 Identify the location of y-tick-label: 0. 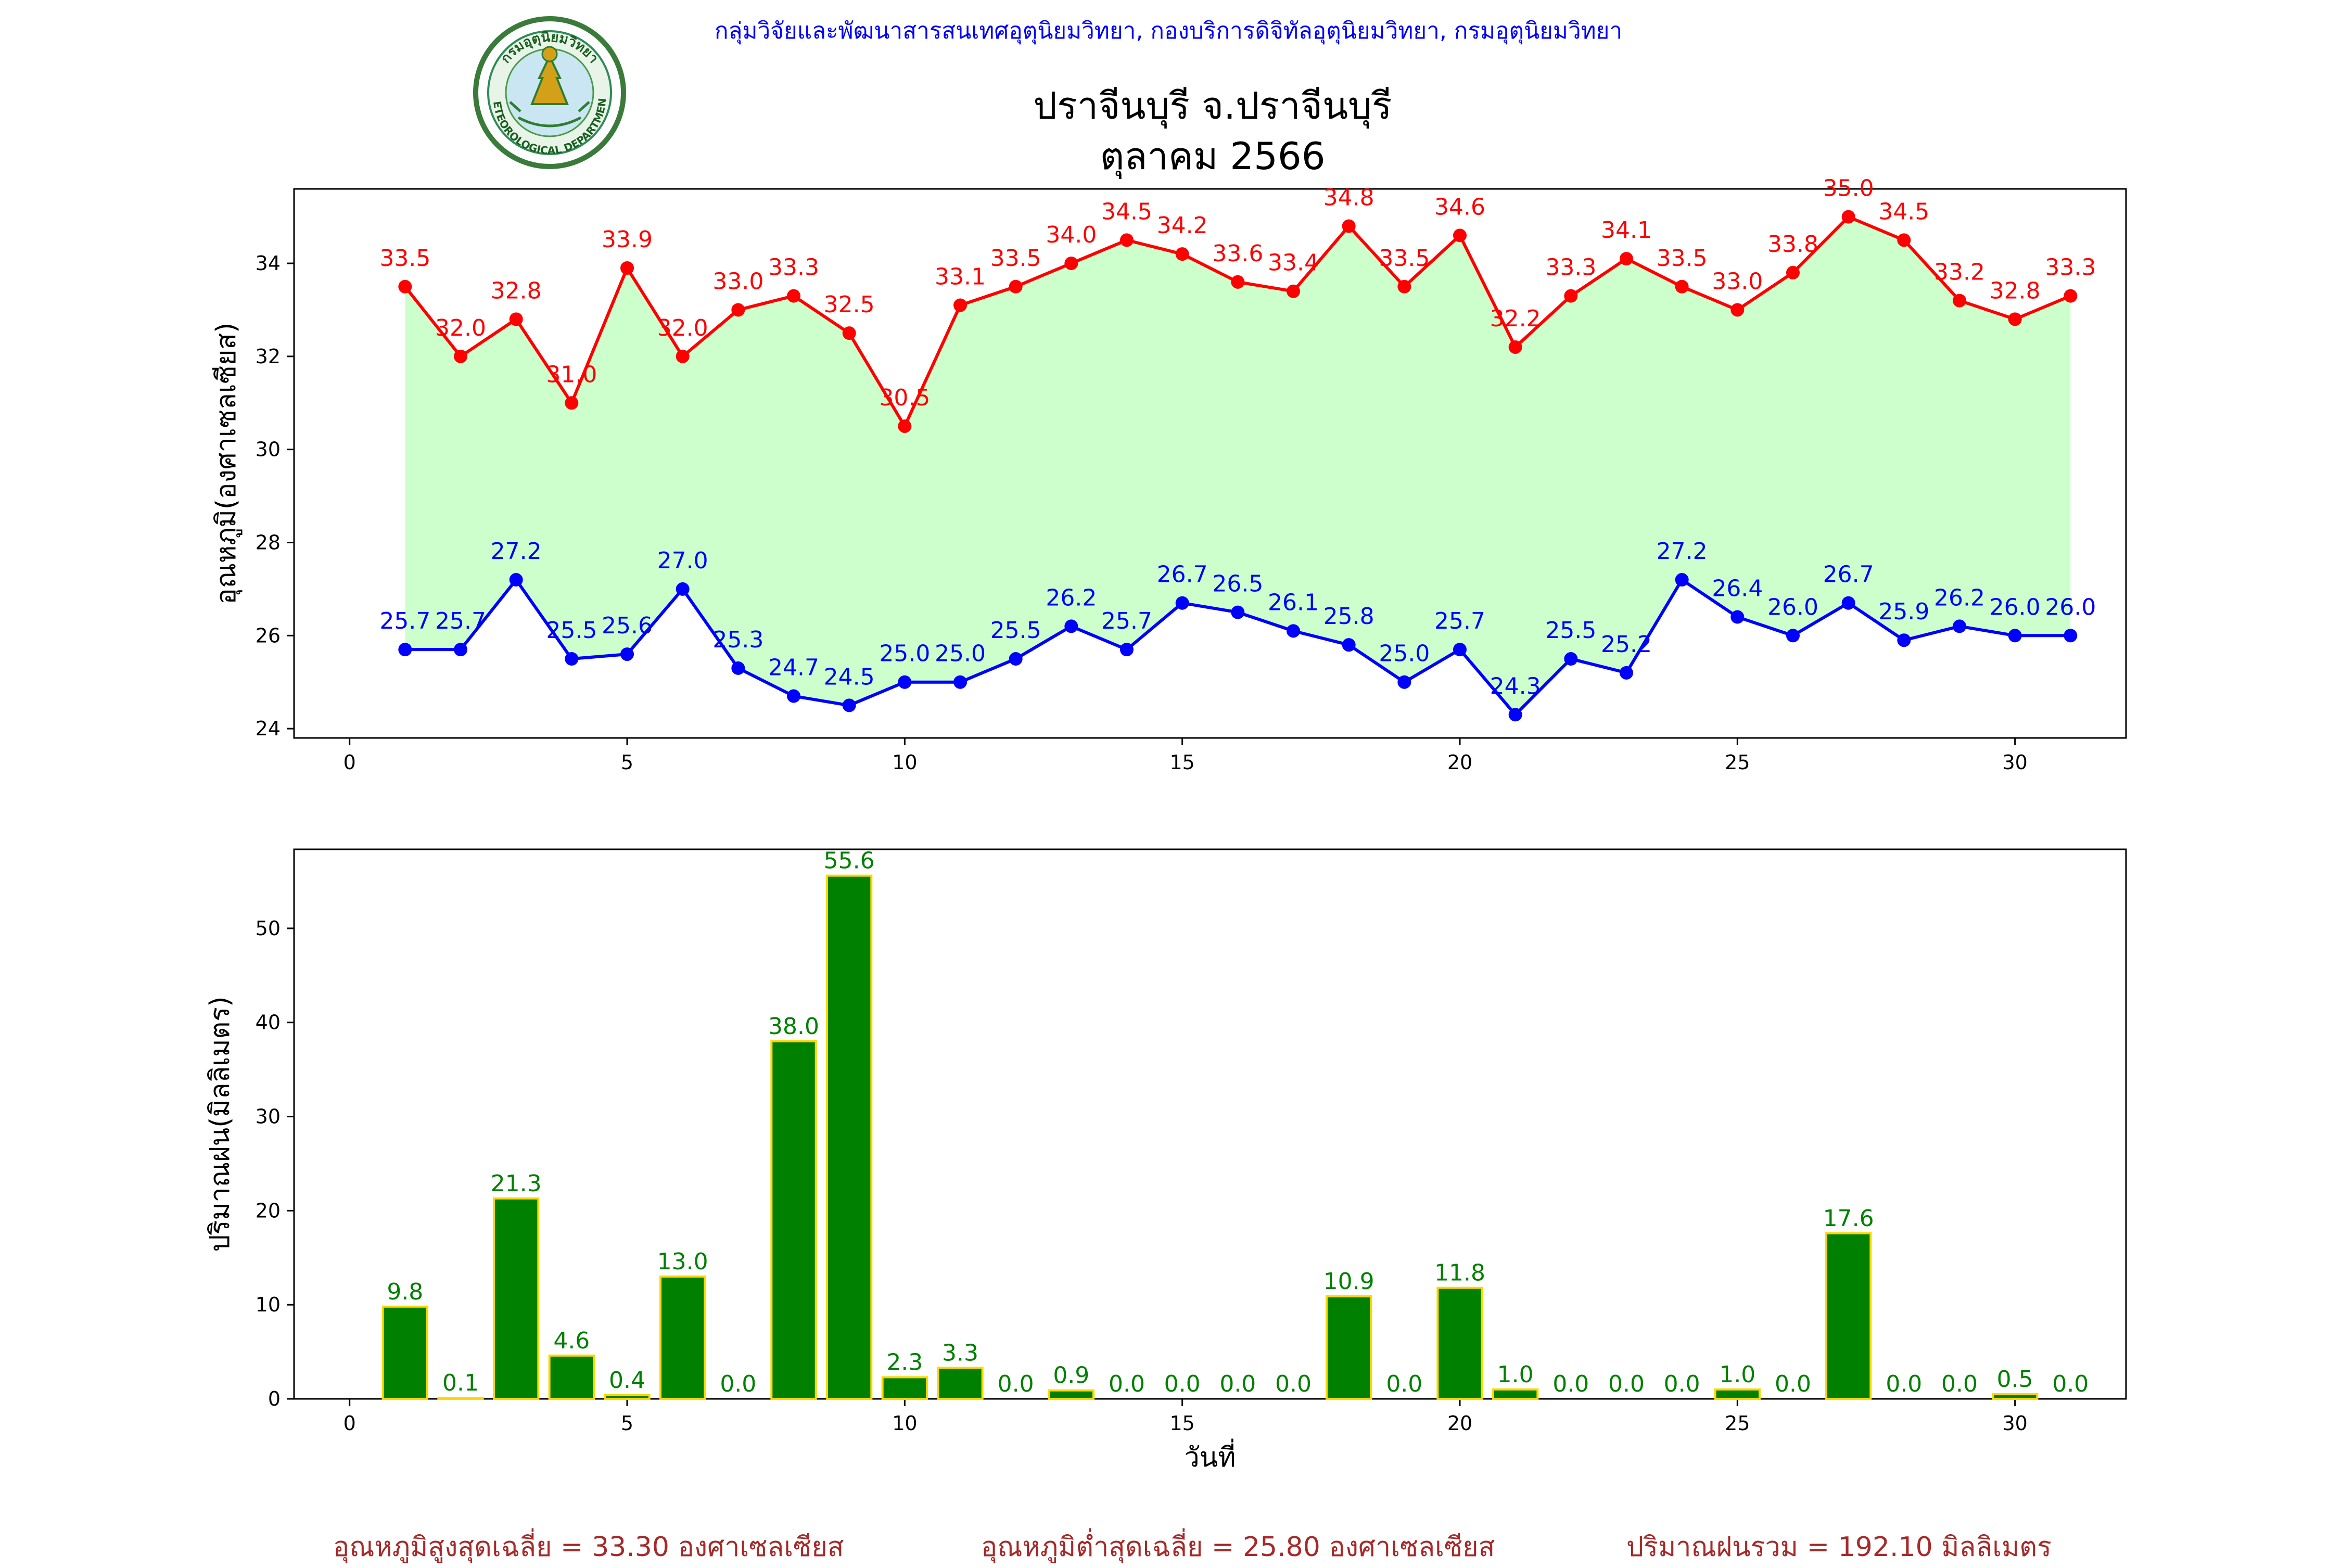
(274, 1398).